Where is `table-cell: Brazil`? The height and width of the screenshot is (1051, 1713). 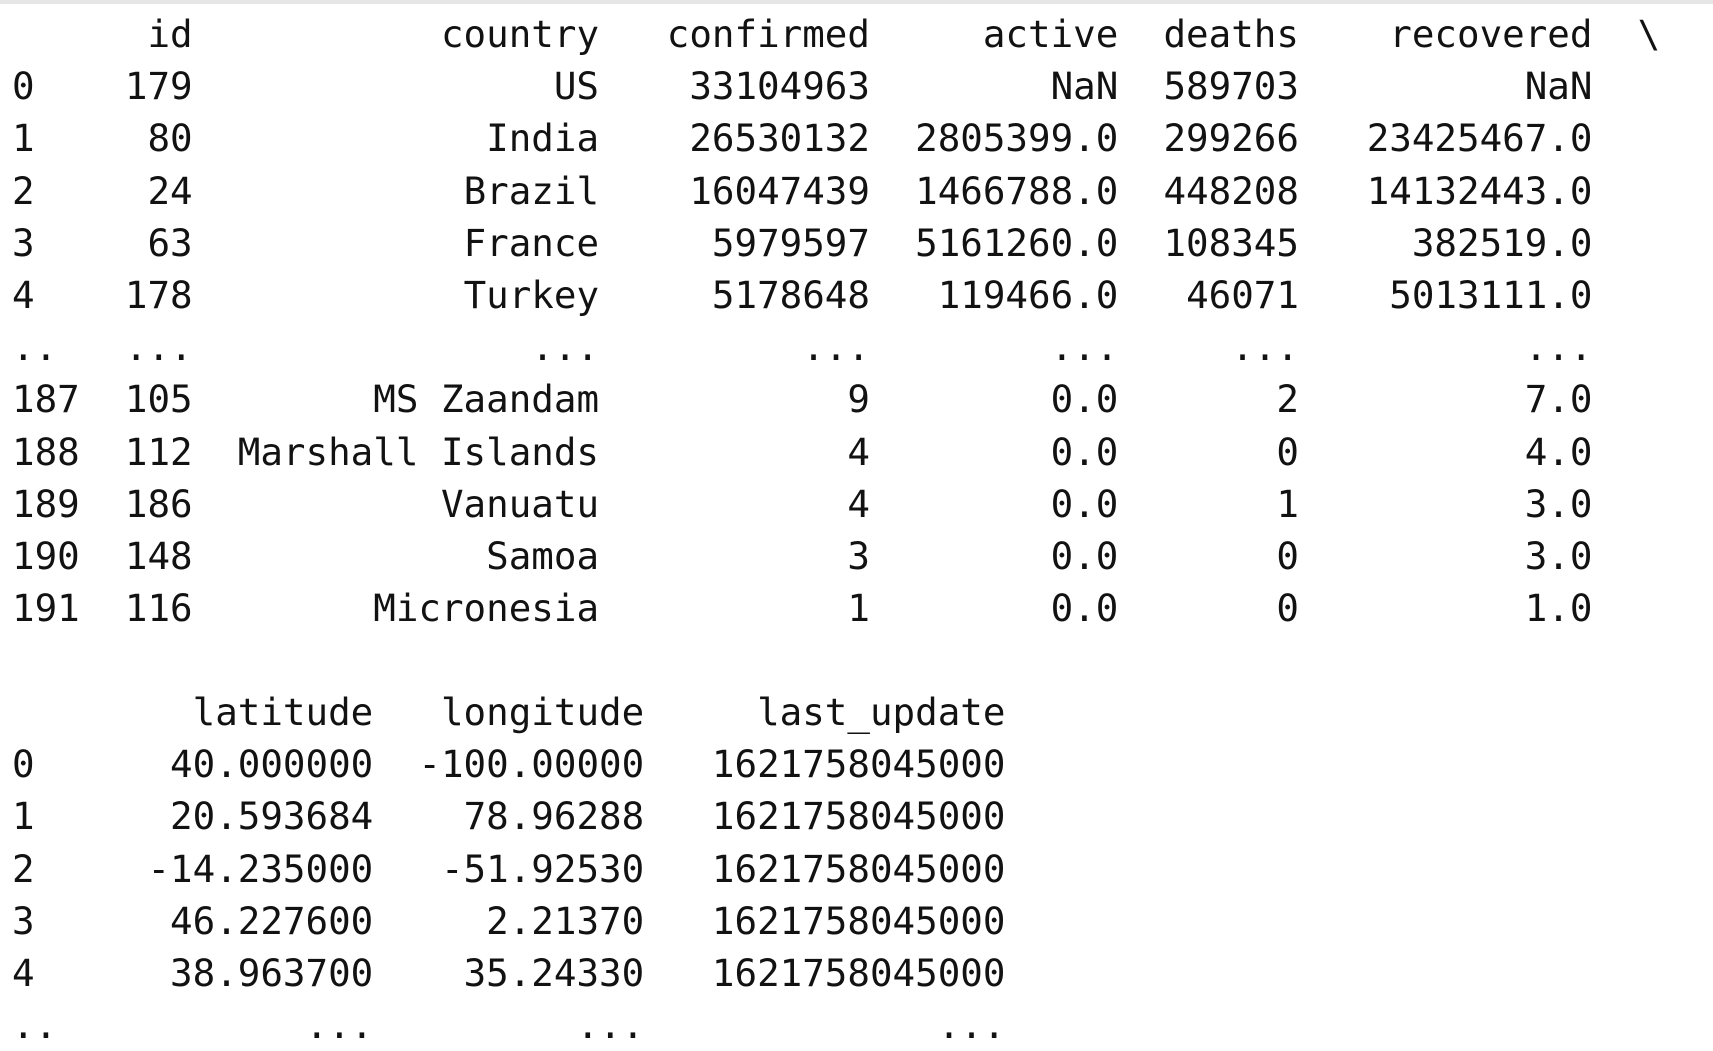 table-cell: Brazil is located at coordinates (531, 190).